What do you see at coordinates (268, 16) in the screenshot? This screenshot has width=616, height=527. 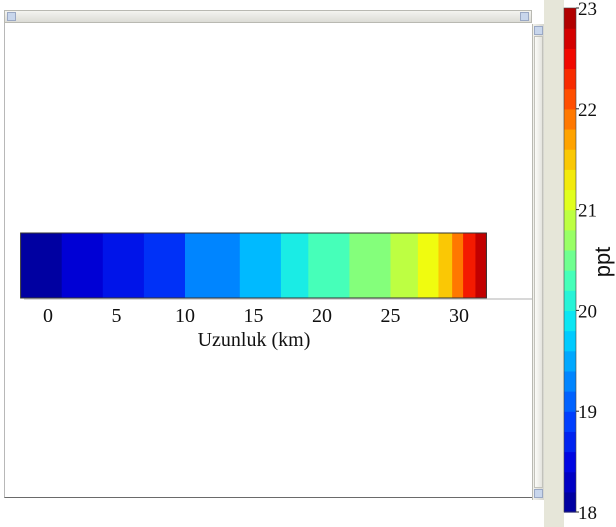 I see `horizontal-scrollbar` at bounding box center [268, 16].